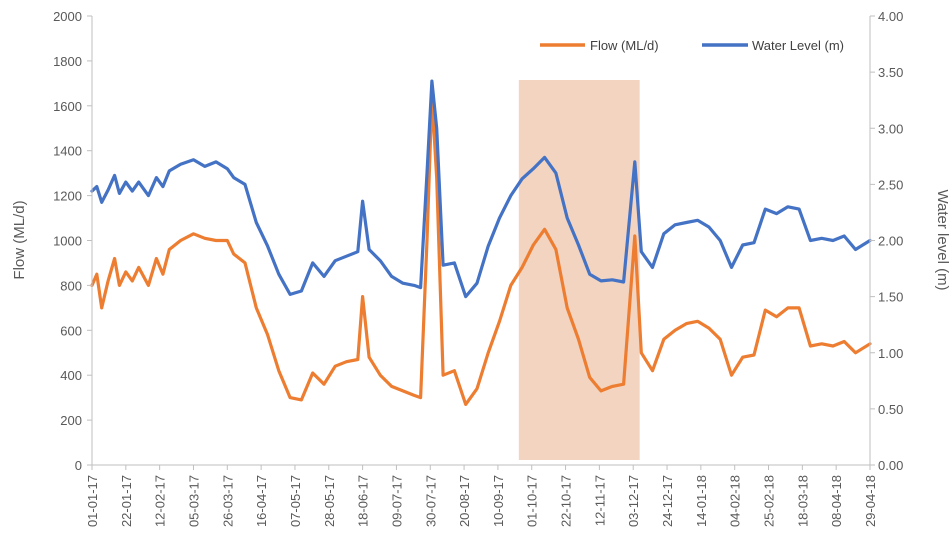  Describe the element at coordinates (836, 501) in the screenshot. I see `x-tick-label: 08-04-18` at that location.